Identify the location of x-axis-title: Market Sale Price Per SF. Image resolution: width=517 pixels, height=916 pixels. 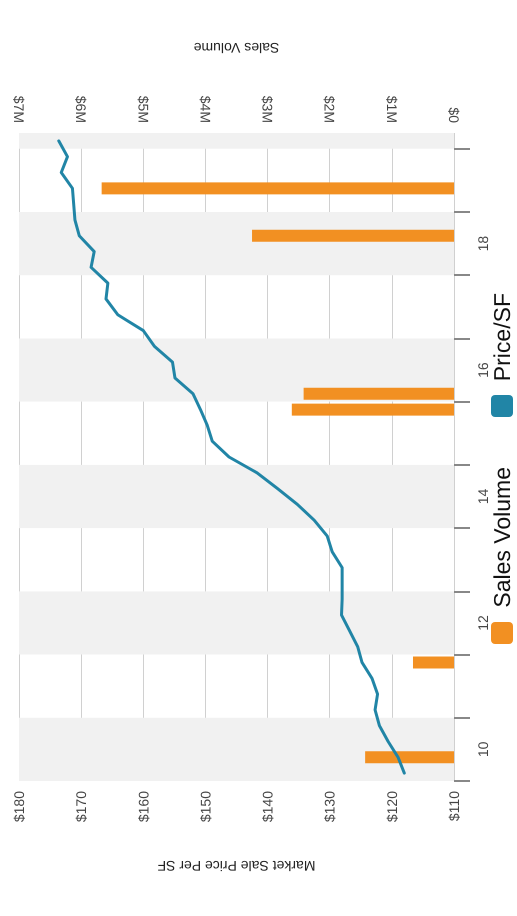
(237, 866).